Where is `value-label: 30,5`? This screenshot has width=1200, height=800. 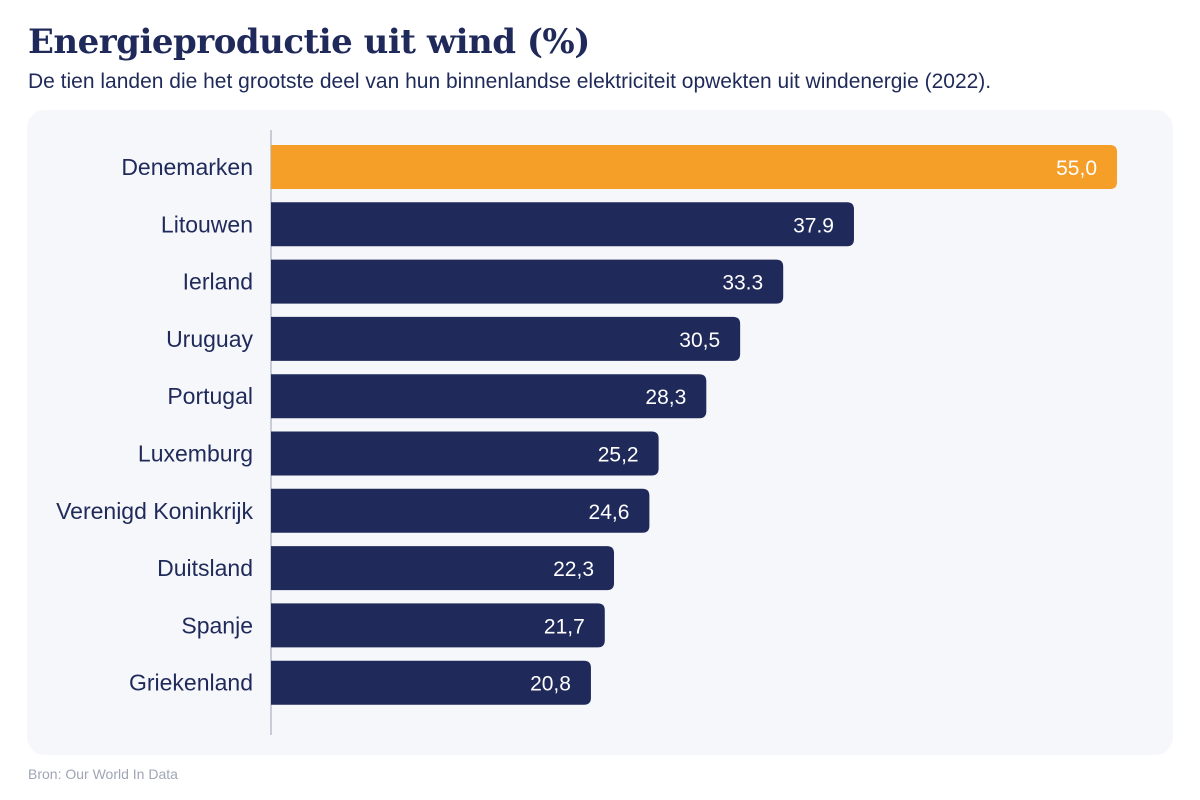
value-label: 30,5 is located at coordinates (699, 340).